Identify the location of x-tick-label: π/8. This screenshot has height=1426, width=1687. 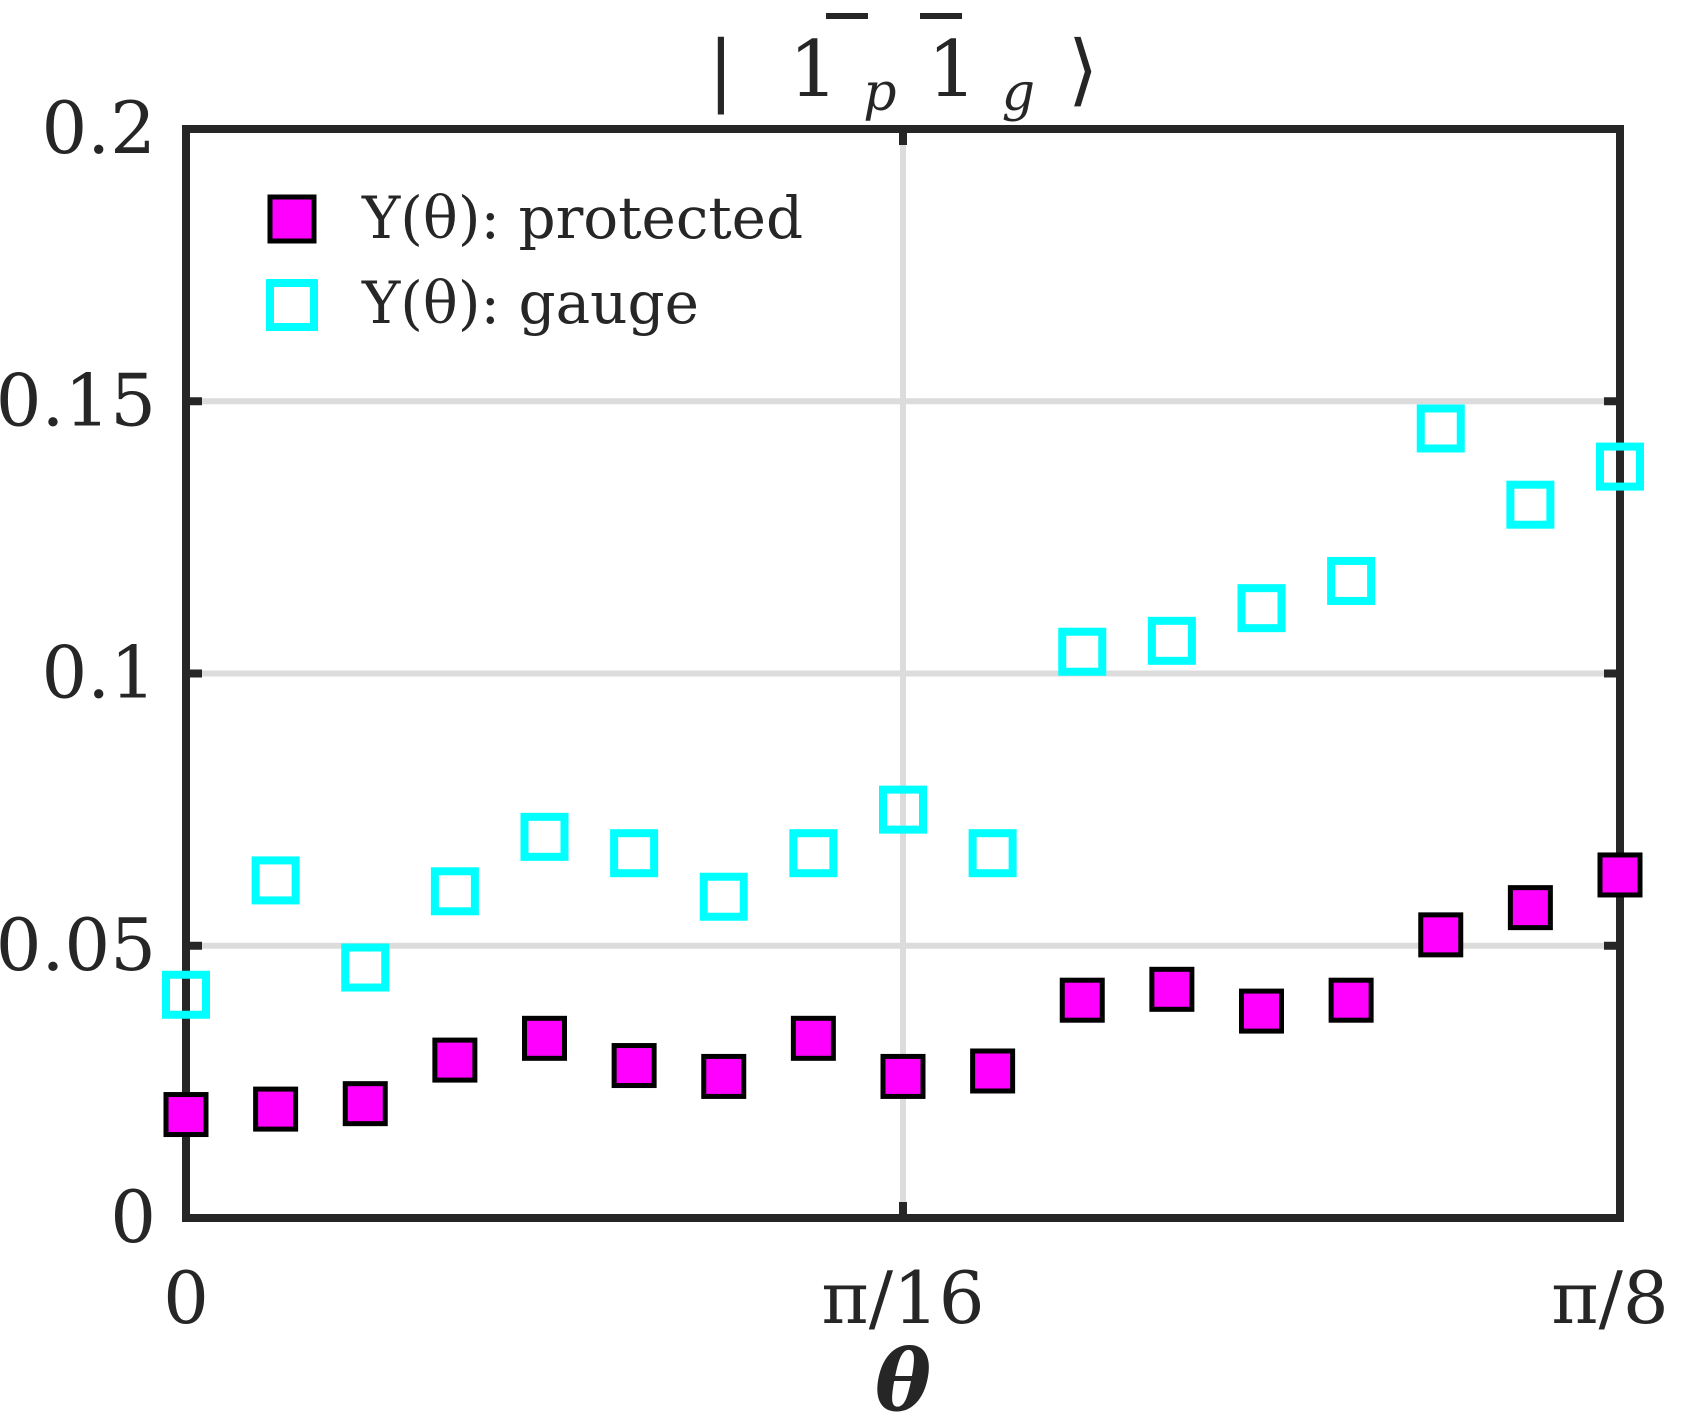
(1609, 1298).